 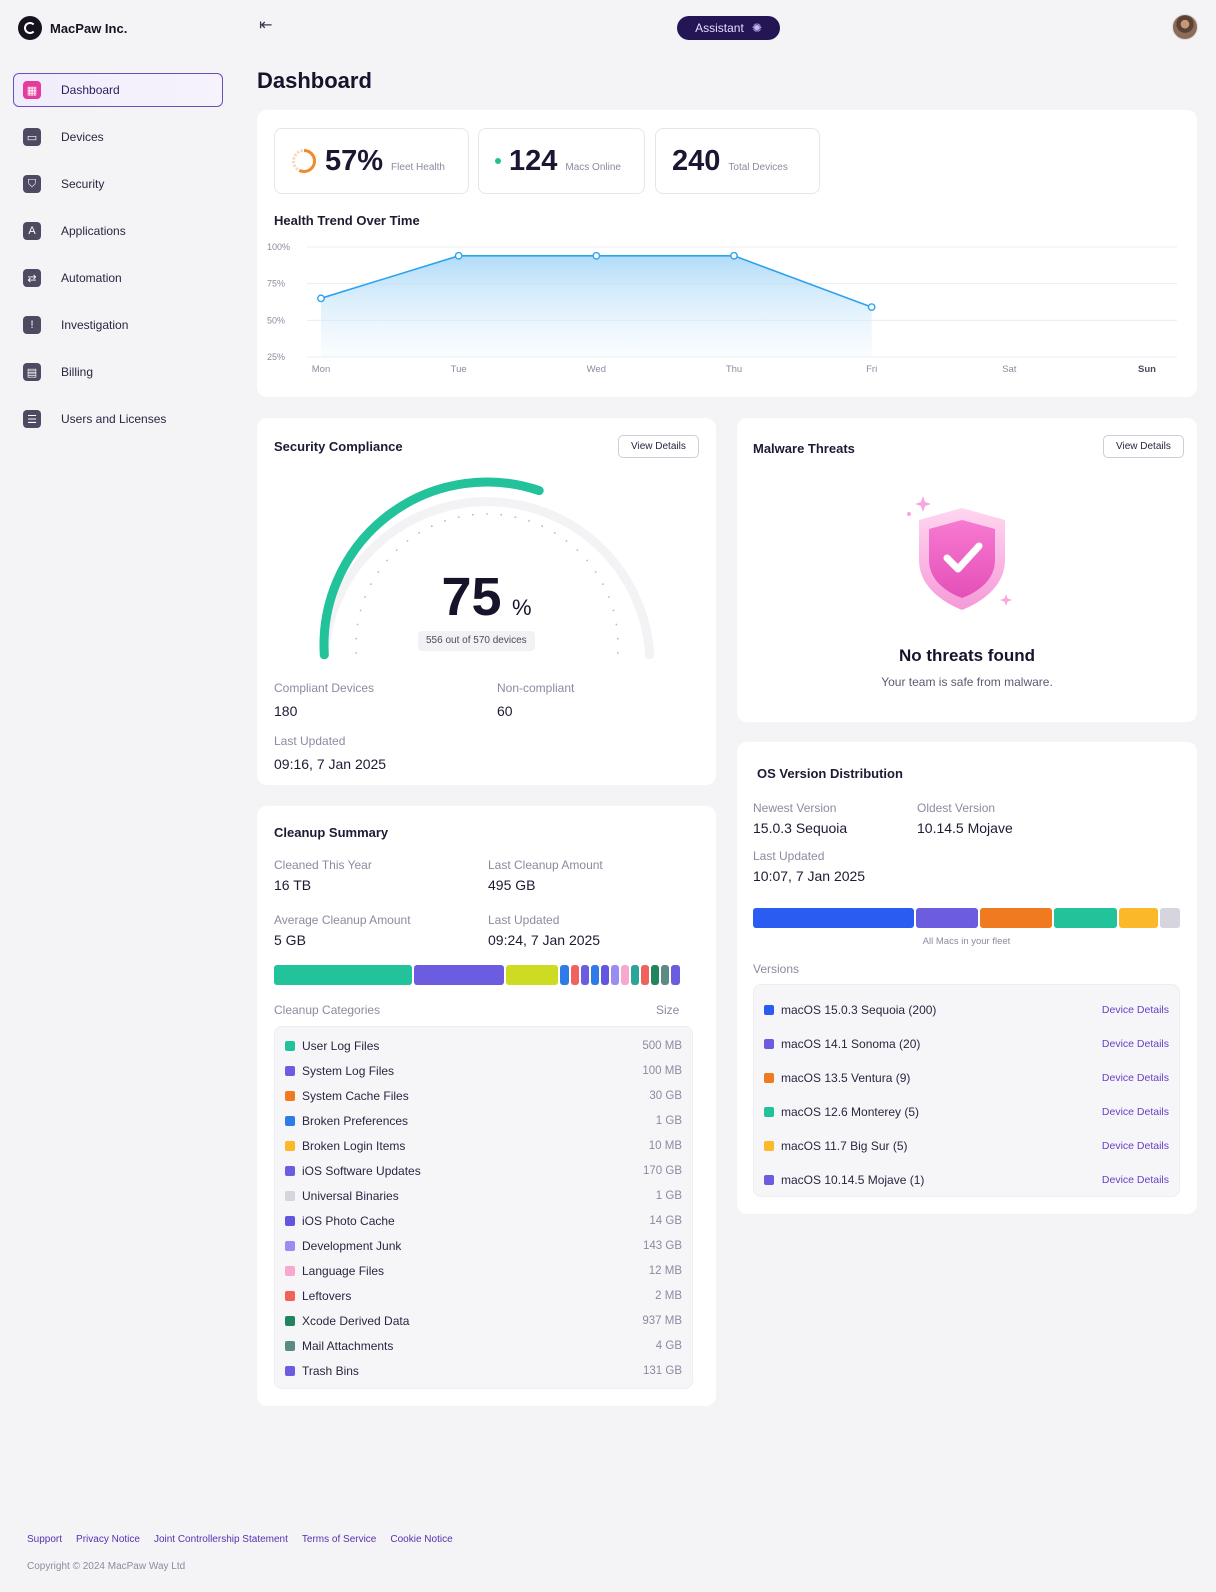 What do you see at coordinates (668, 1010) in the screenshot?
I see `cleanup-size-header: Size` at bounding box center [668, 1010].